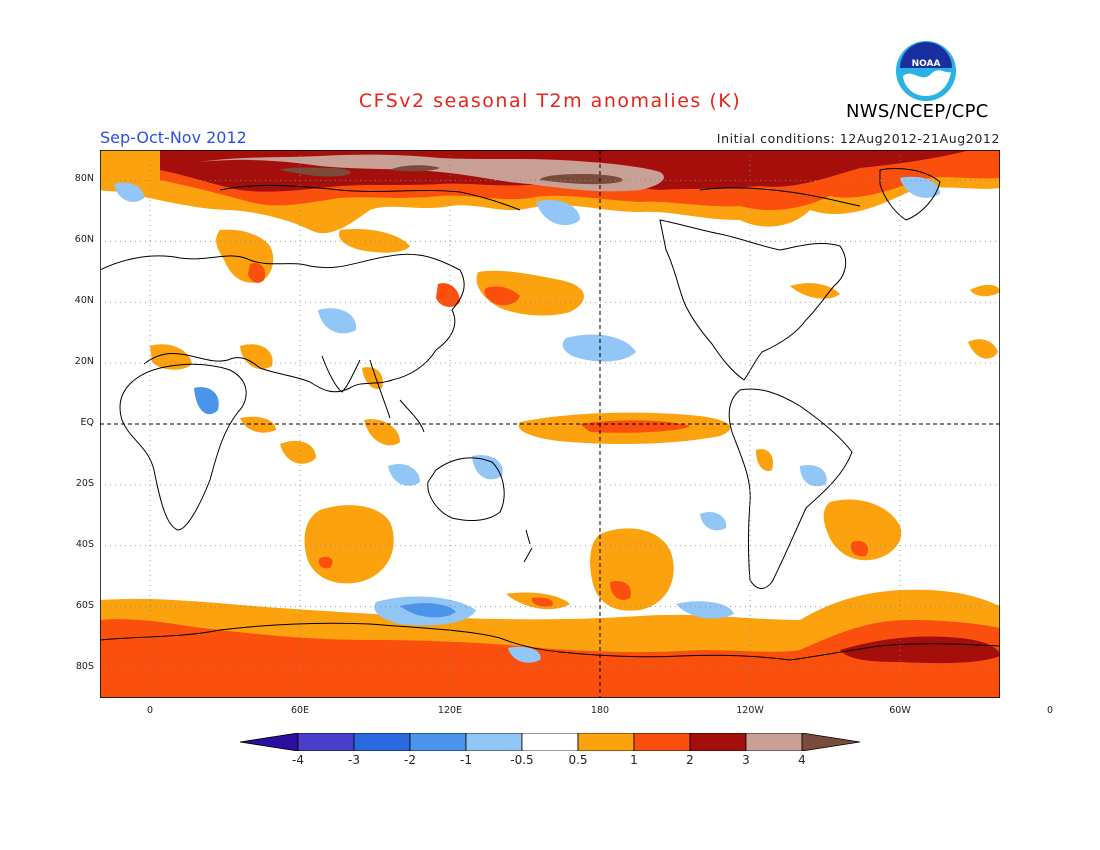  I want to click on amundsen-sea-cool, so click(705, 610).